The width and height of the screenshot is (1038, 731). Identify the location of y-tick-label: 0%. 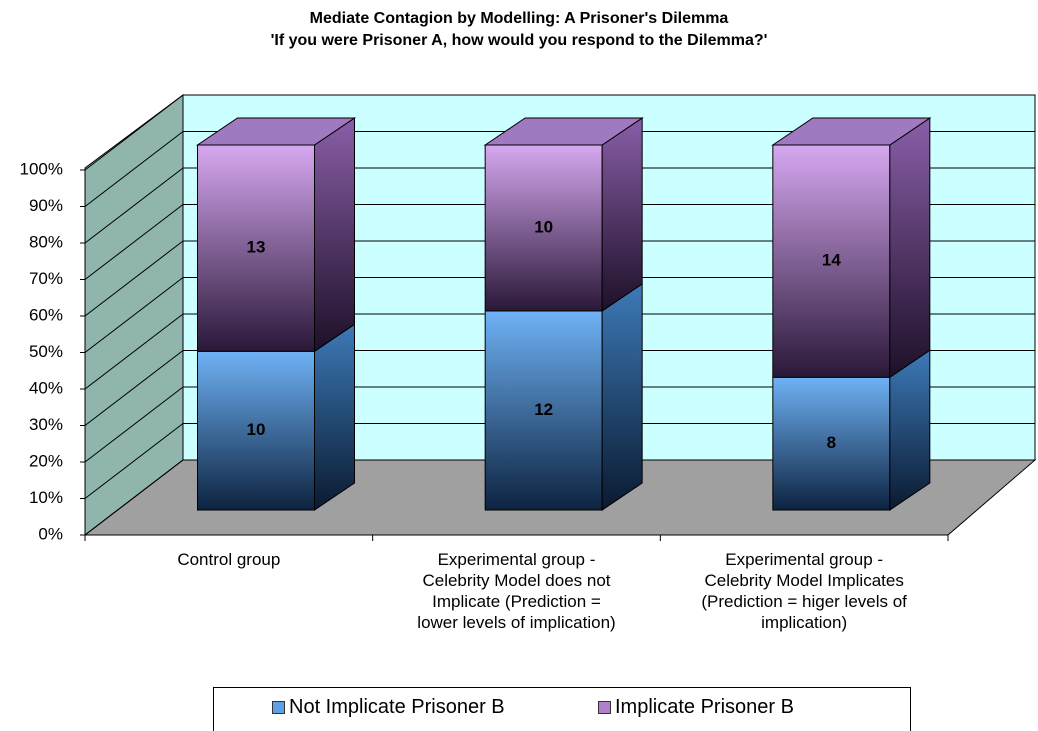
(50, 533).